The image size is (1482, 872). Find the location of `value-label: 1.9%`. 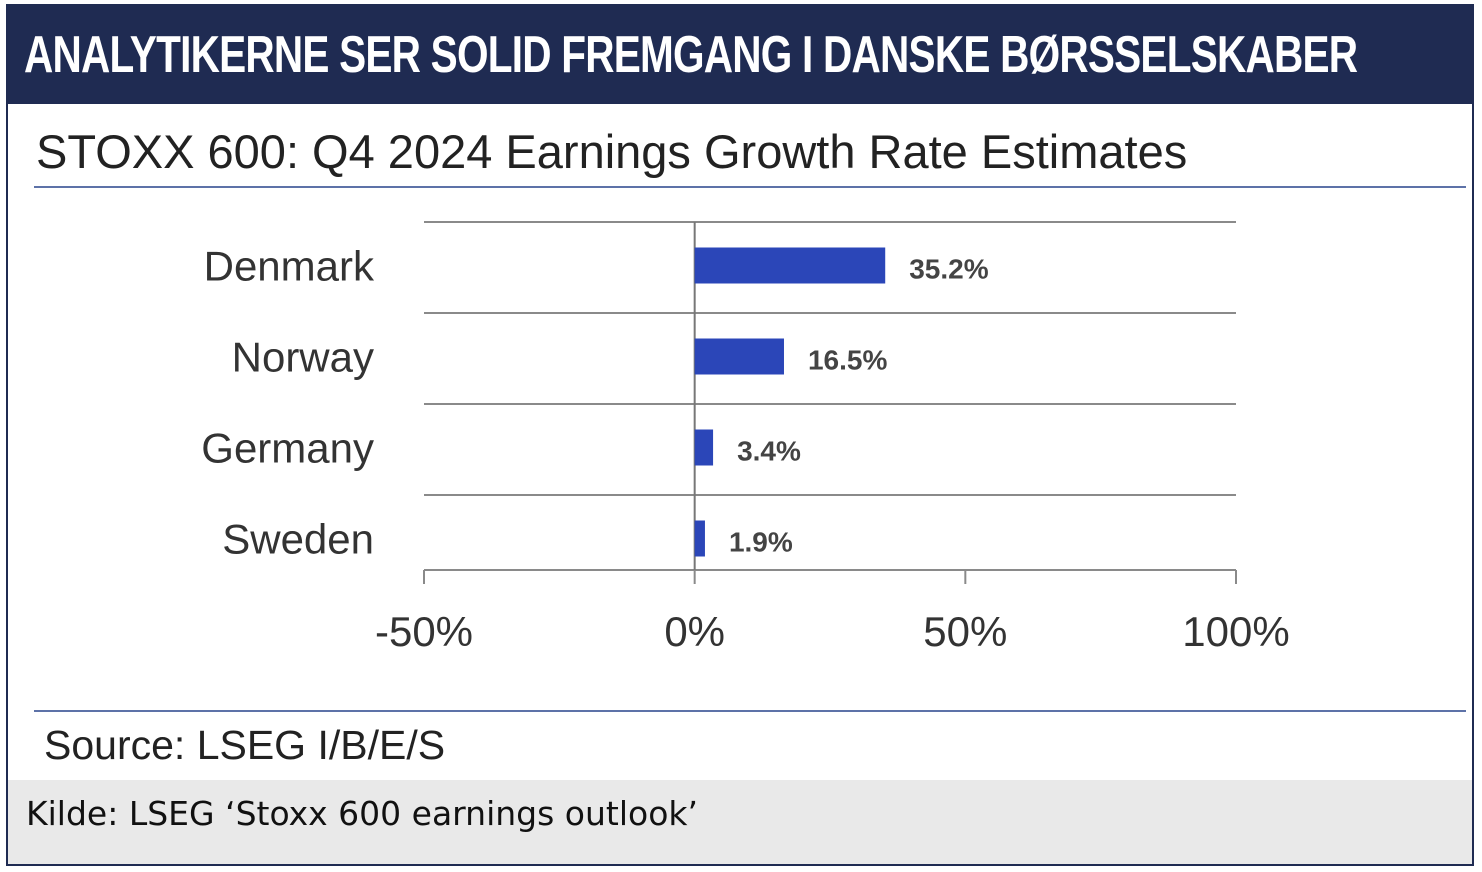

value-label: 1.9% is located at coordinates (761, 542).